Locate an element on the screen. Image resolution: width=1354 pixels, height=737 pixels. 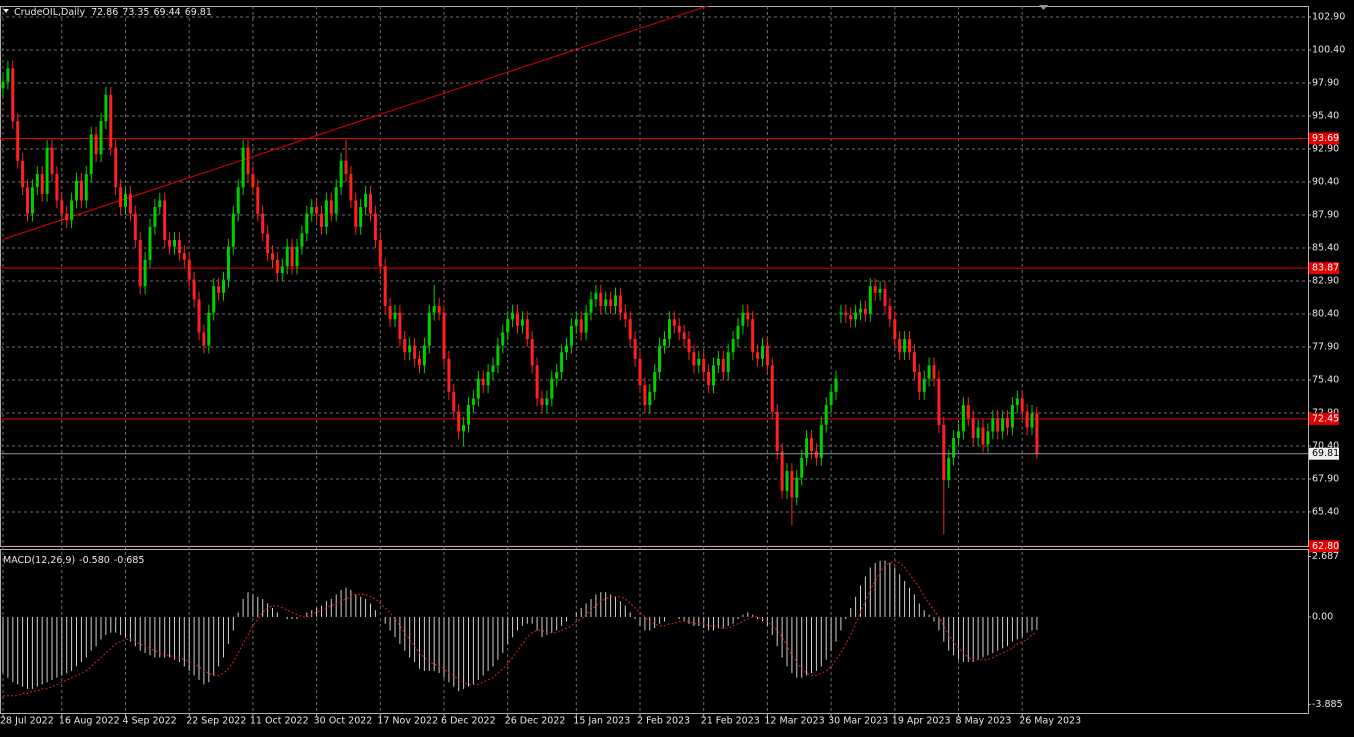
close-value: 69.81 is located at coordinates (198, 12).